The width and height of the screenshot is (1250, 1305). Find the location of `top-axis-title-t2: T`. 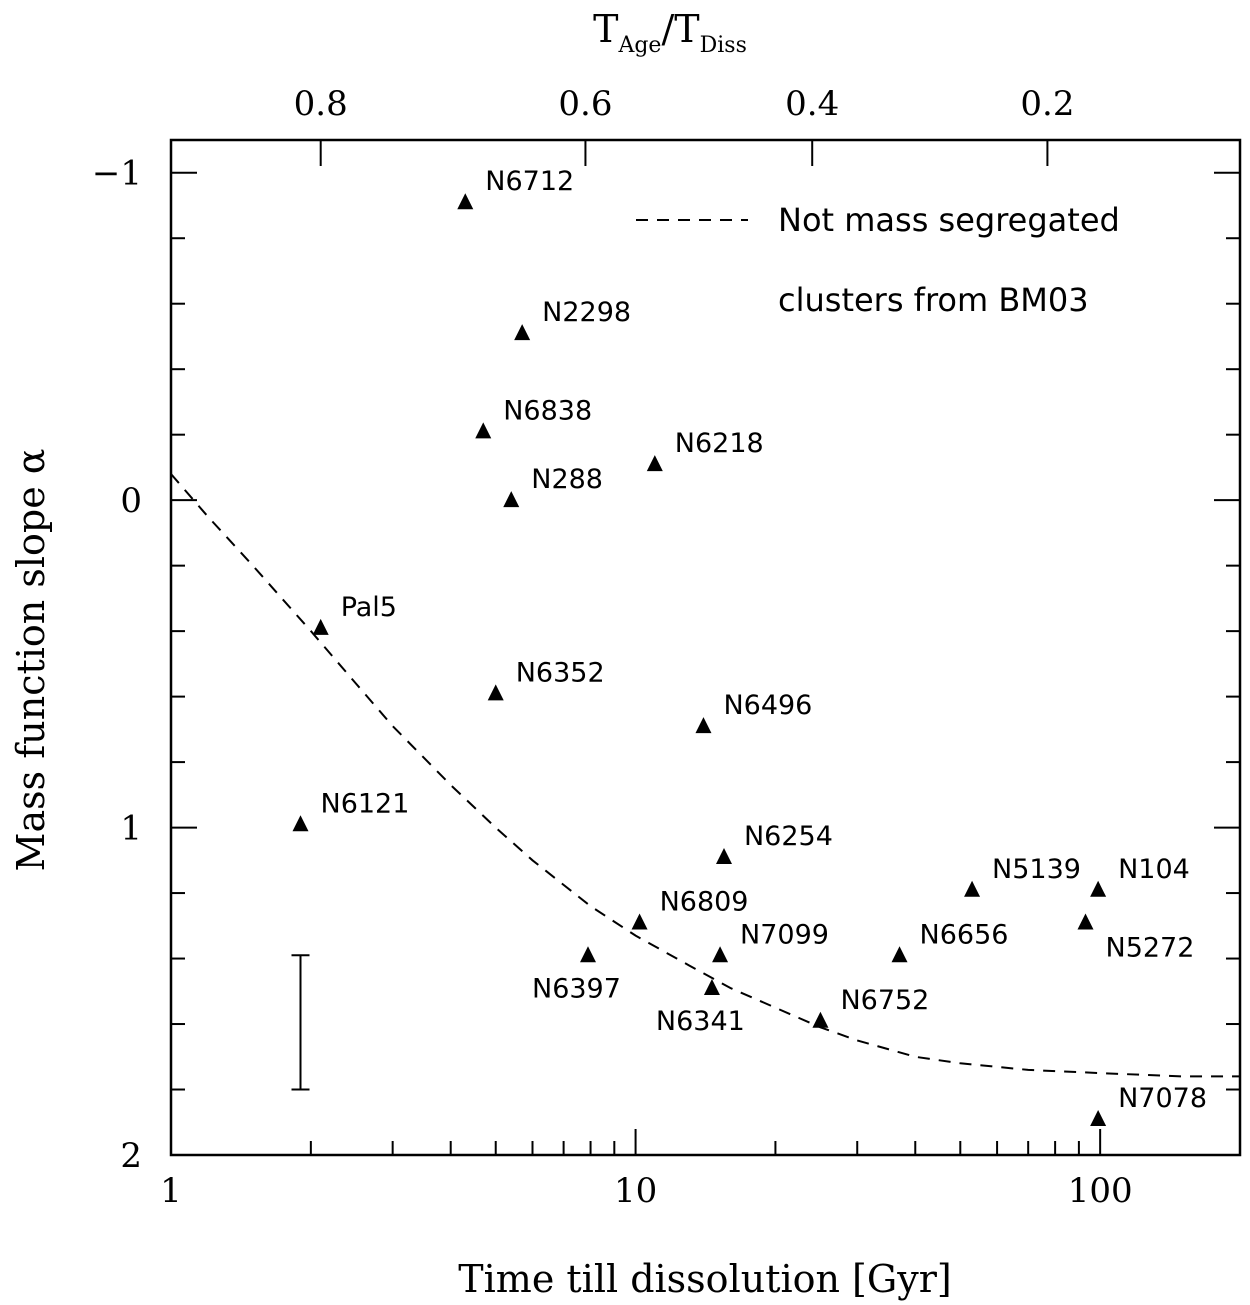

top-axis-title-t2: T is located at coordinates (686, 29).